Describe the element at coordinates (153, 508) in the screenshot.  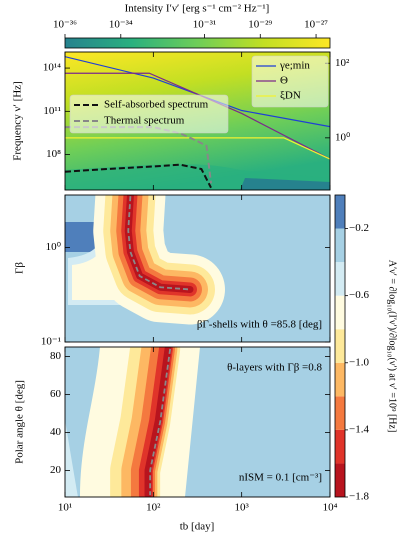
I see `x-tick-label: 10²` at that location.